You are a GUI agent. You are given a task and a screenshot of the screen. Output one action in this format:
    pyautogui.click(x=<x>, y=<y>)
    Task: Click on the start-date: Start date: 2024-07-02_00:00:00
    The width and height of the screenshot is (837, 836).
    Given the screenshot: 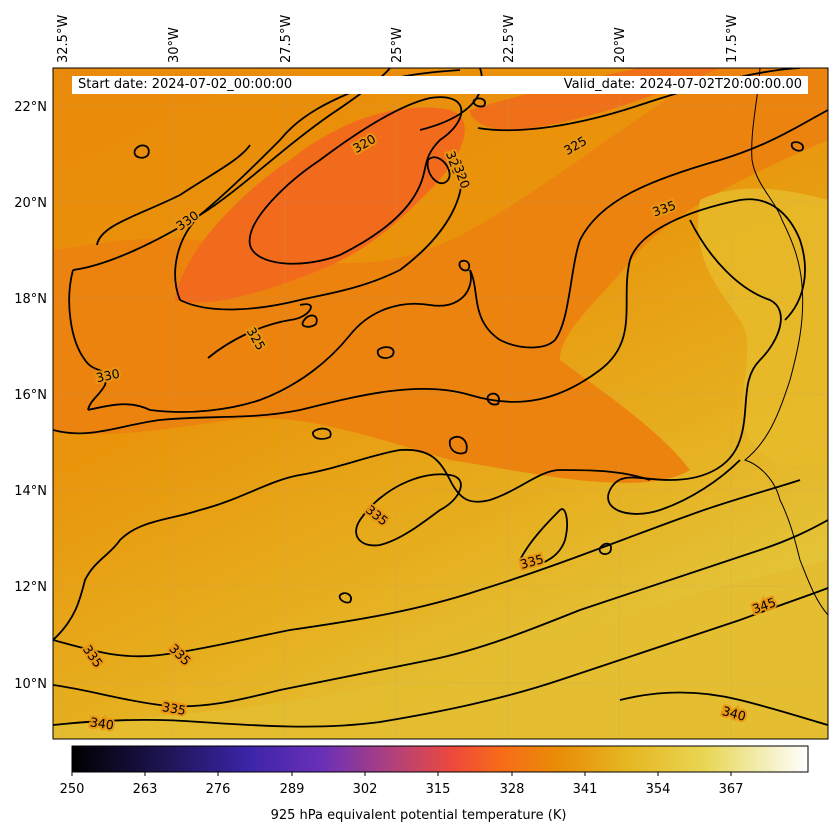 What is the action you would take?
    pyautogui.click(x=185, y=84)
    